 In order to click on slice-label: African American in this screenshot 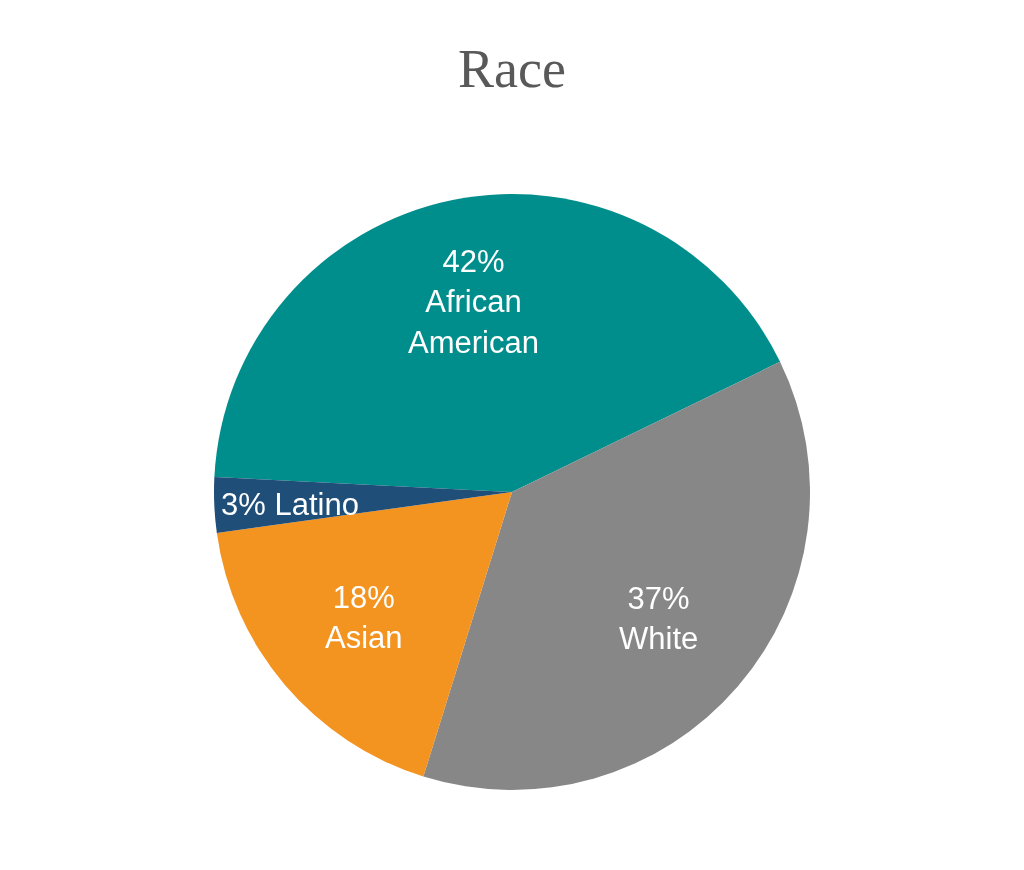, I will do `click(473, 322)`.